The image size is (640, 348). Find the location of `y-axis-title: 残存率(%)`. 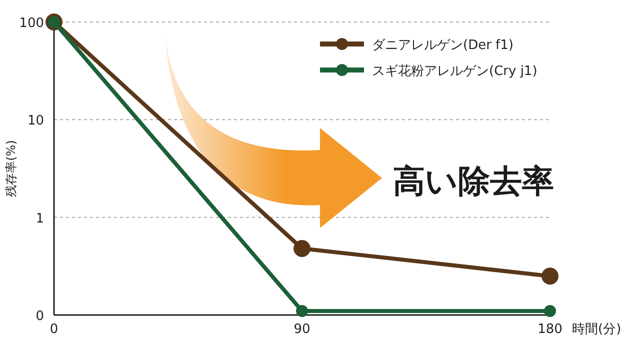

y-axis-title: 残存率(%) is located at coordinates (11, 168).